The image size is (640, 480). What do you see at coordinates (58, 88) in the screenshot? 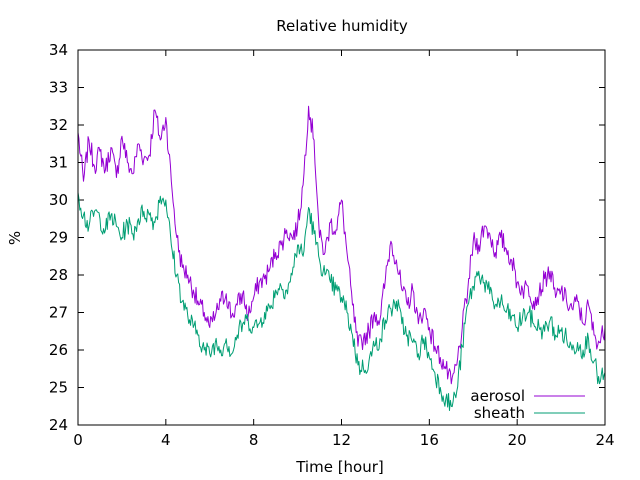
I see `y-tick-label: 33` at bounding box center [58, 88].